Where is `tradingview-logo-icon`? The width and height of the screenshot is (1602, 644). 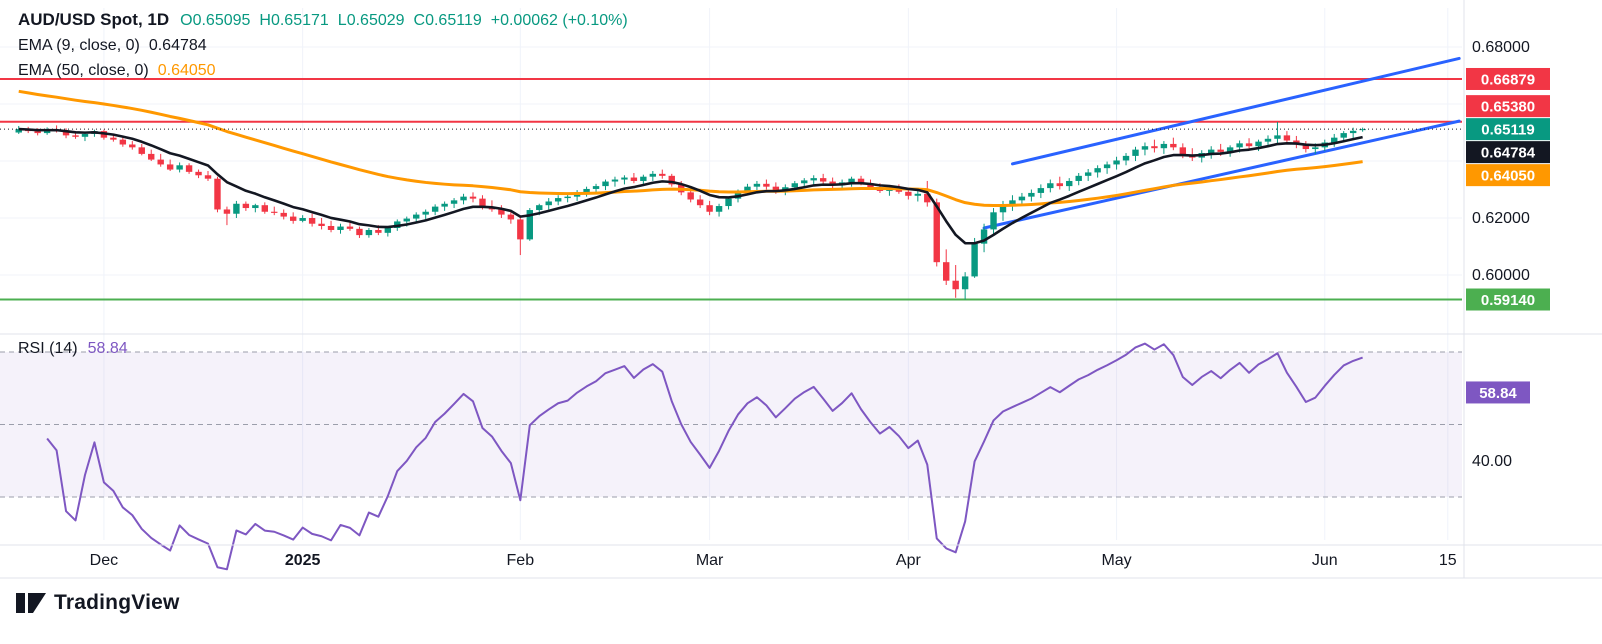 tradingview-logo-icon is located at coordinates (31, 603).